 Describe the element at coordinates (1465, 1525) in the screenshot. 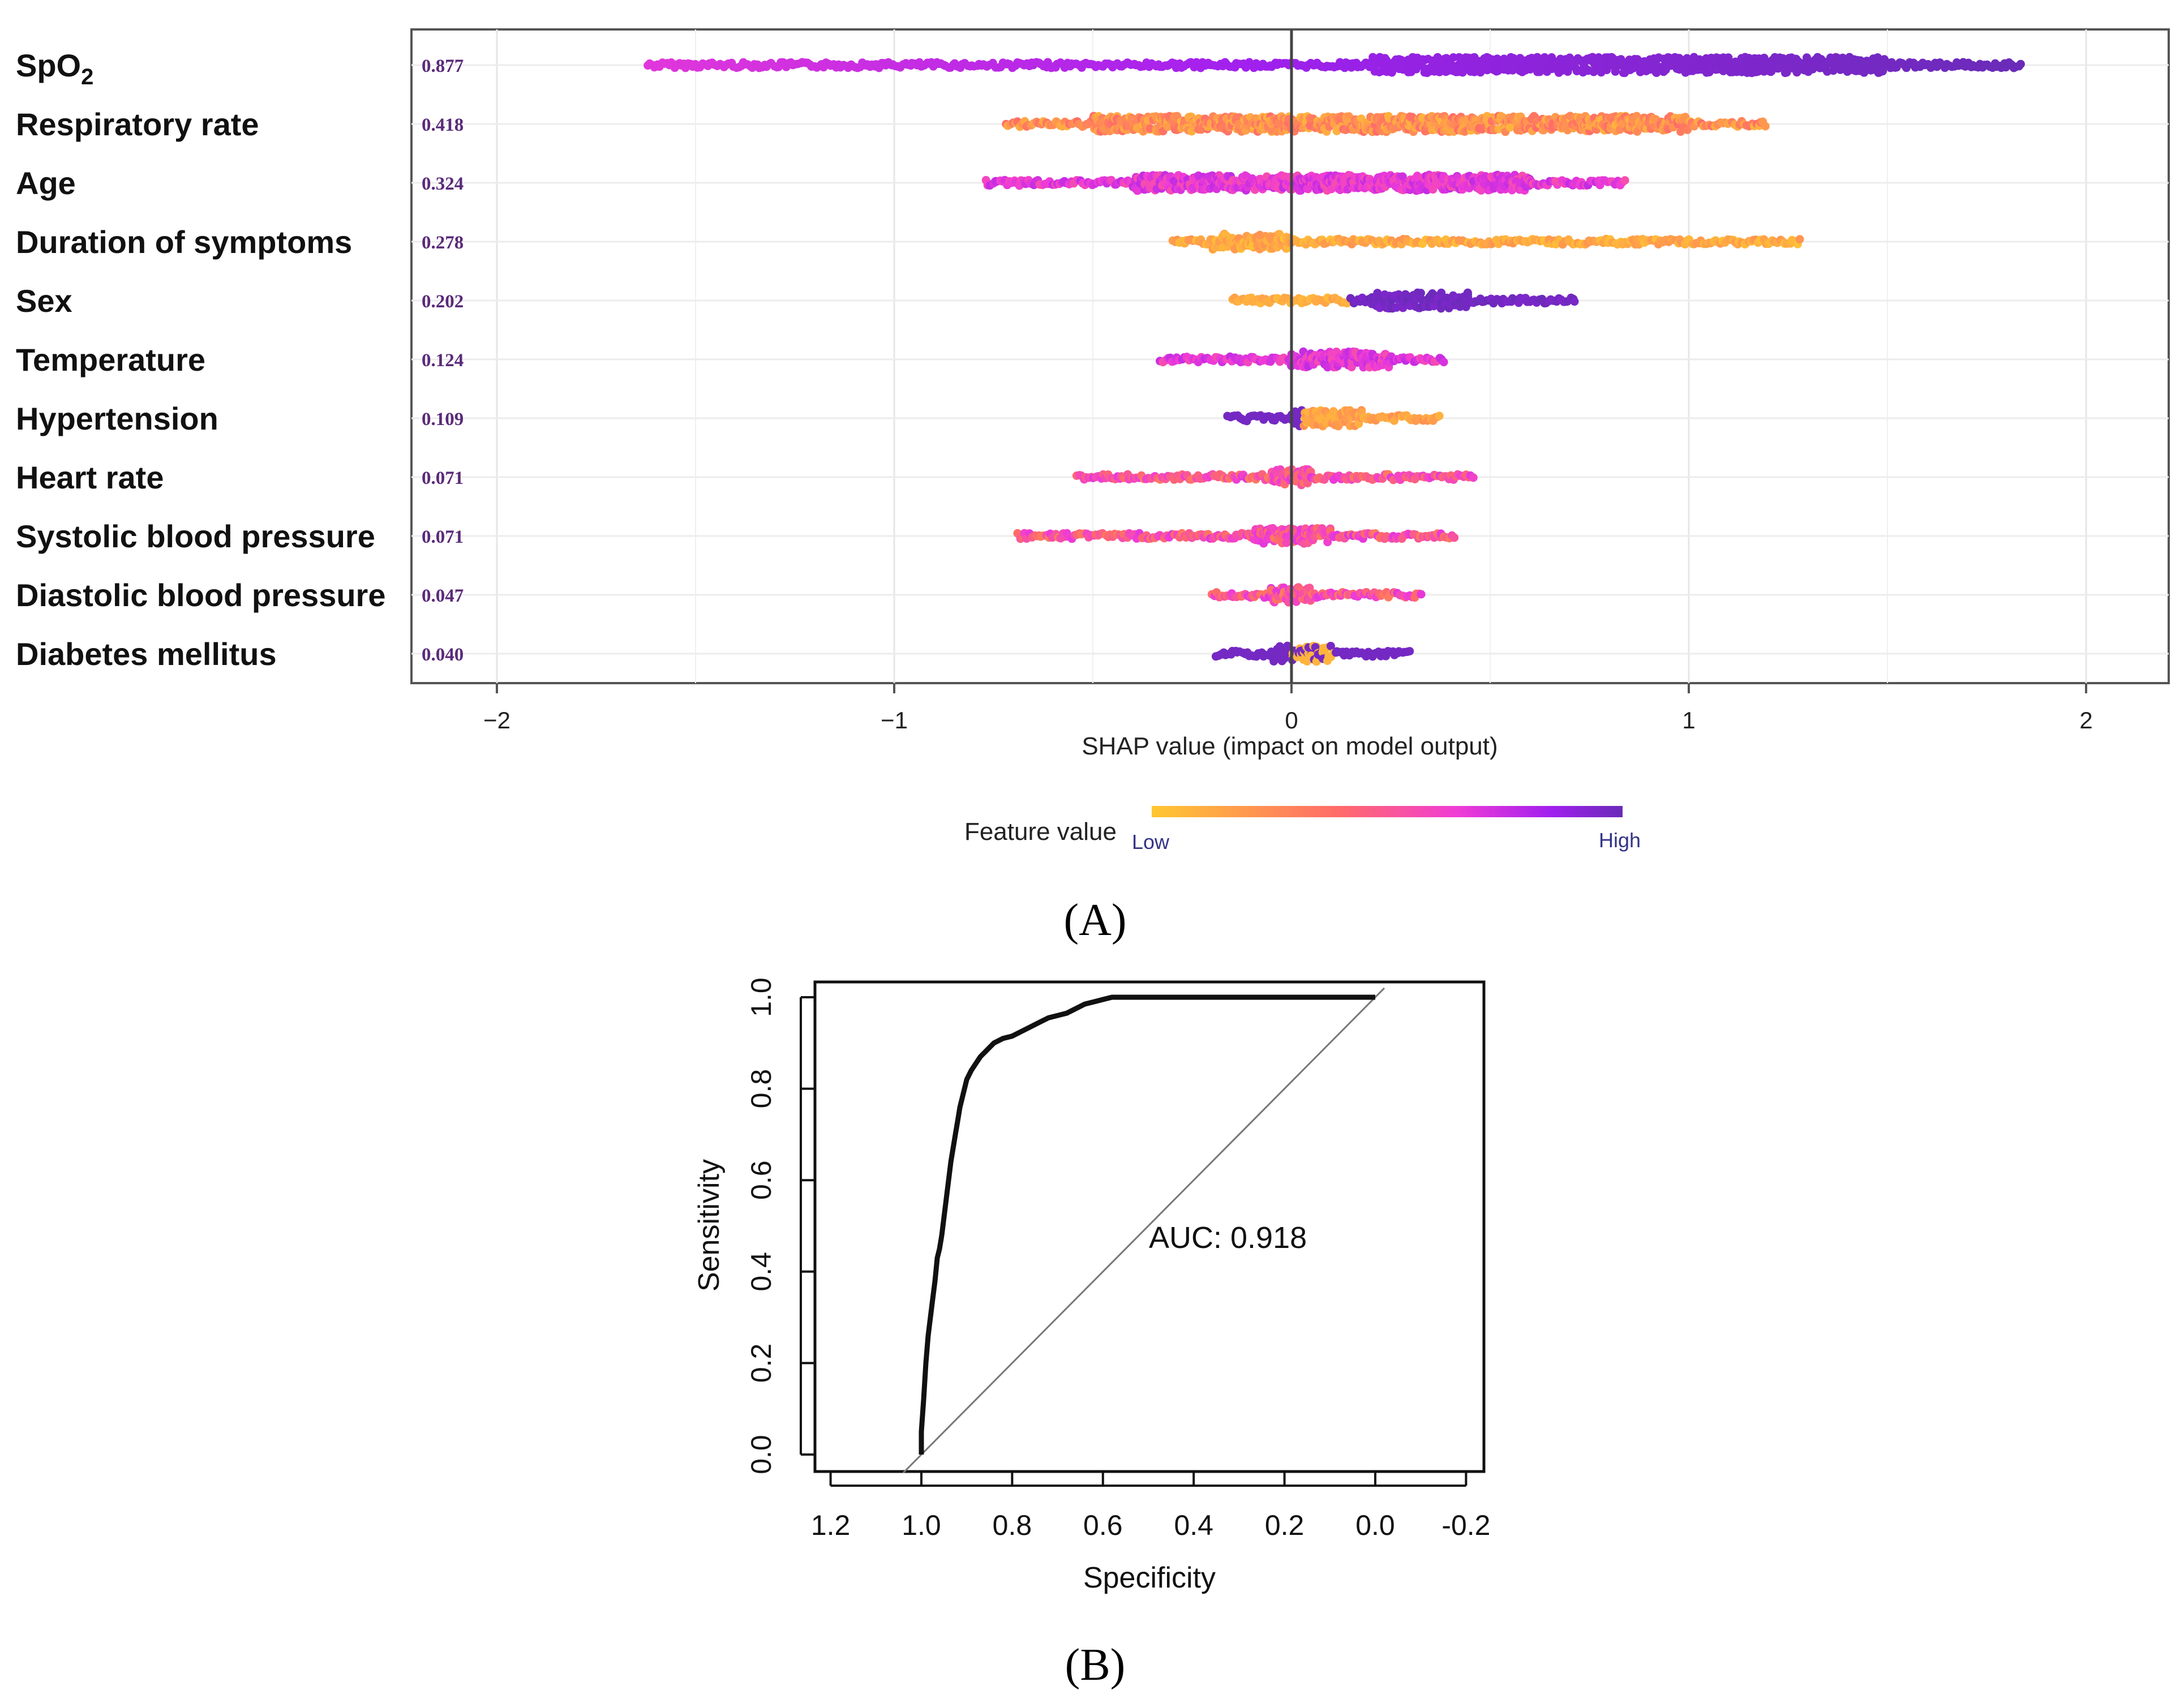

I see `roc-x-tick-label: -0.2` at that location.